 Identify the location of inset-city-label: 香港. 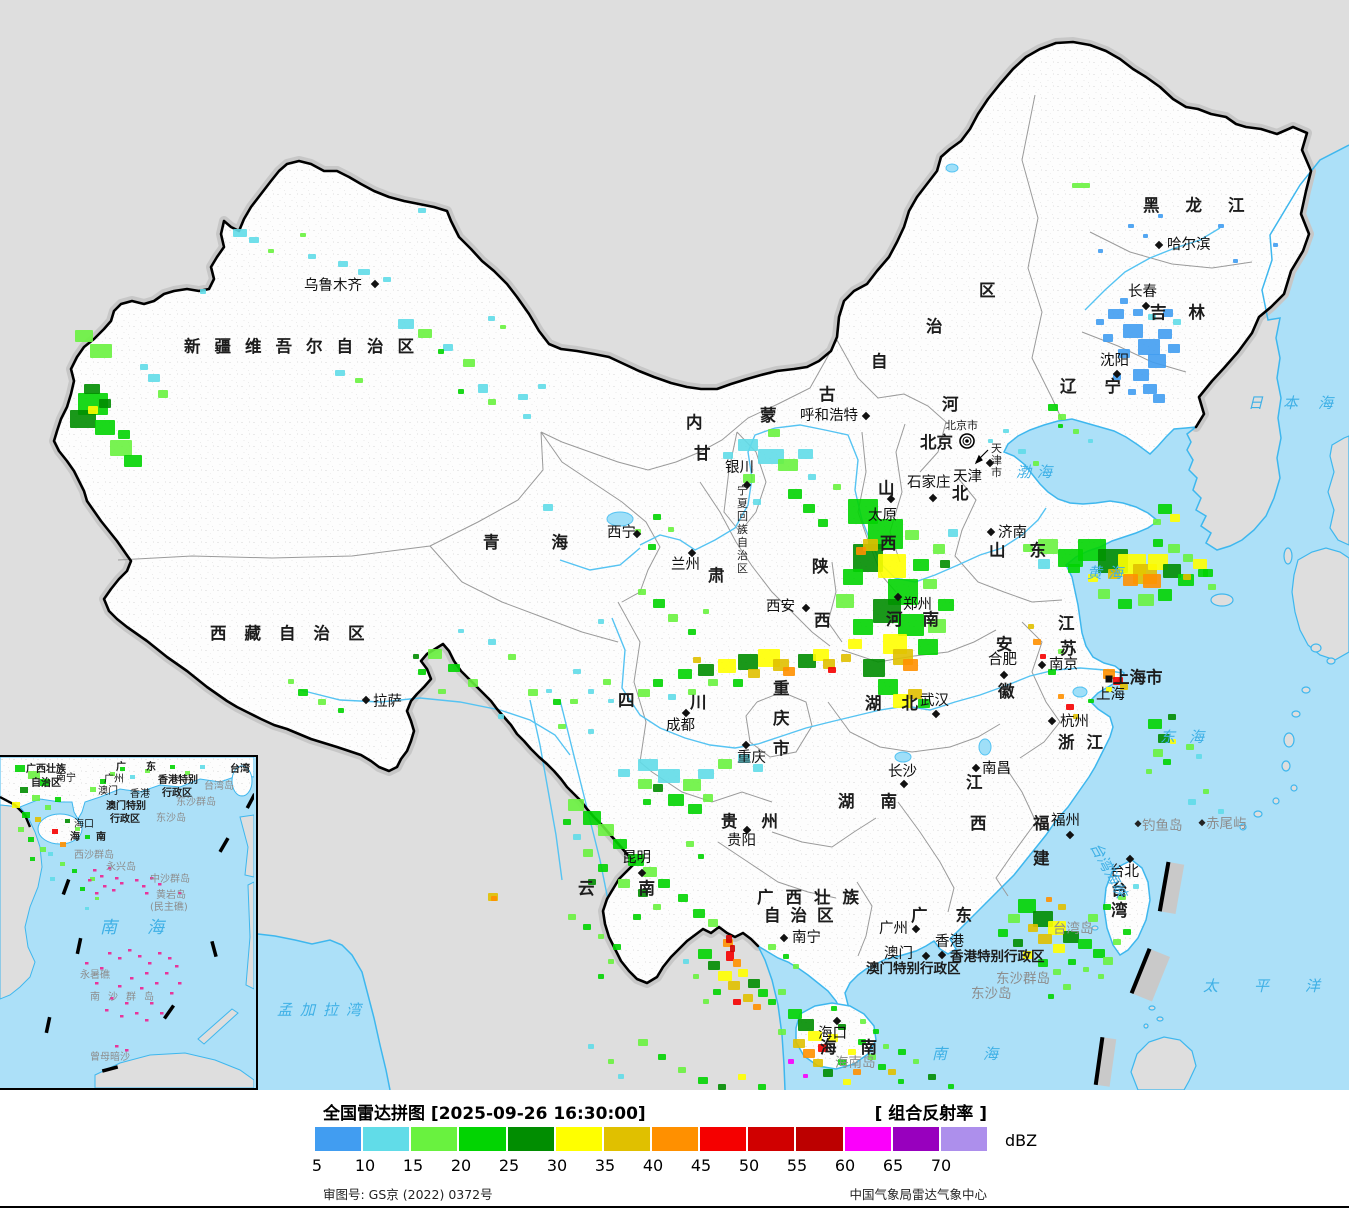
(140, 794).